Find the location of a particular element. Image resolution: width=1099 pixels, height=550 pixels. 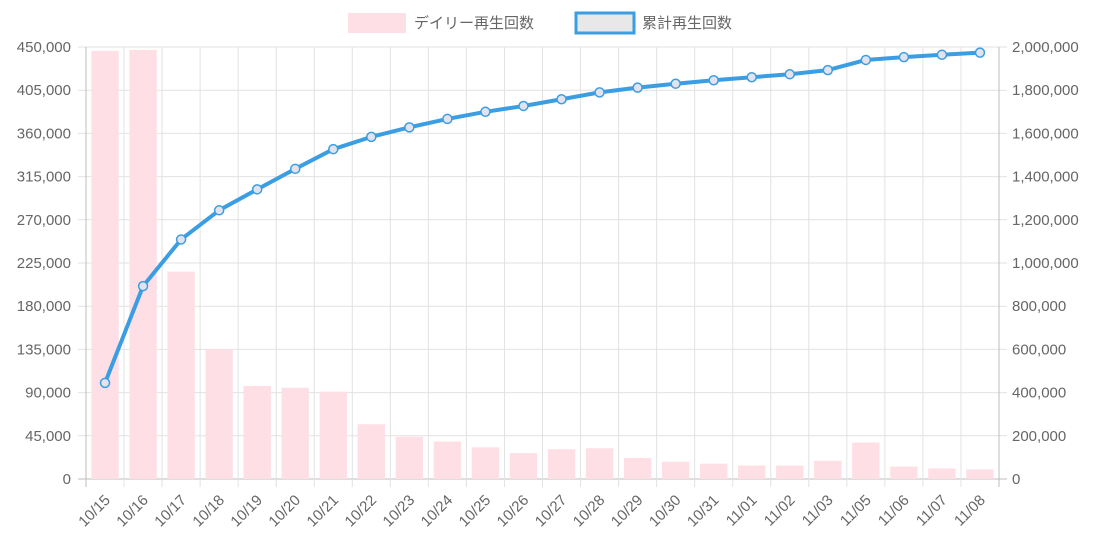

y-left-tick-label: 225,000 is located at coordinates (44, 263).